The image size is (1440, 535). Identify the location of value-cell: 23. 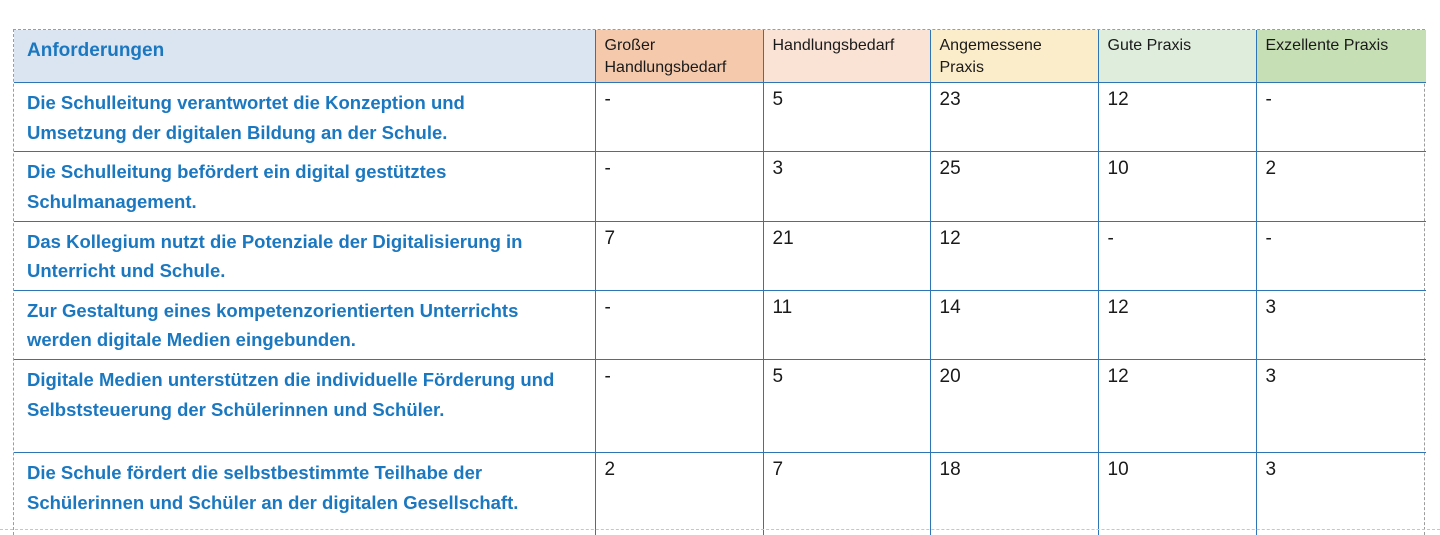
(1014, 117).